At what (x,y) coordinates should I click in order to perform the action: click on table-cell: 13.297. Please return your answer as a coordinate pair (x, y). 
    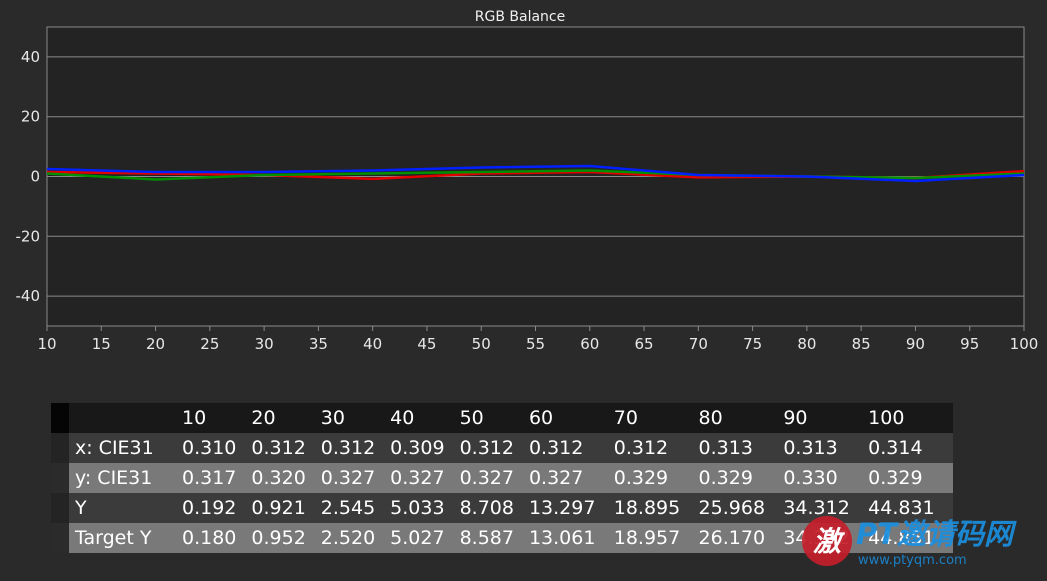
    Looking at the image, I should click on (562, 508).